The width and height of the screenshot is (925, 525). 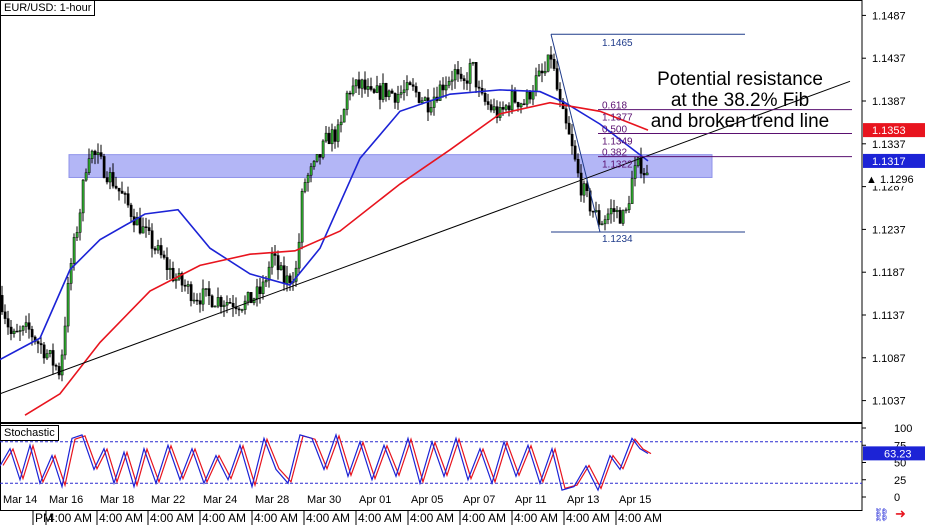 What do you see at coordinates (881, 514) in the screenshot?
I see `link-icon: ⛓` at bounding box center [881, 514].